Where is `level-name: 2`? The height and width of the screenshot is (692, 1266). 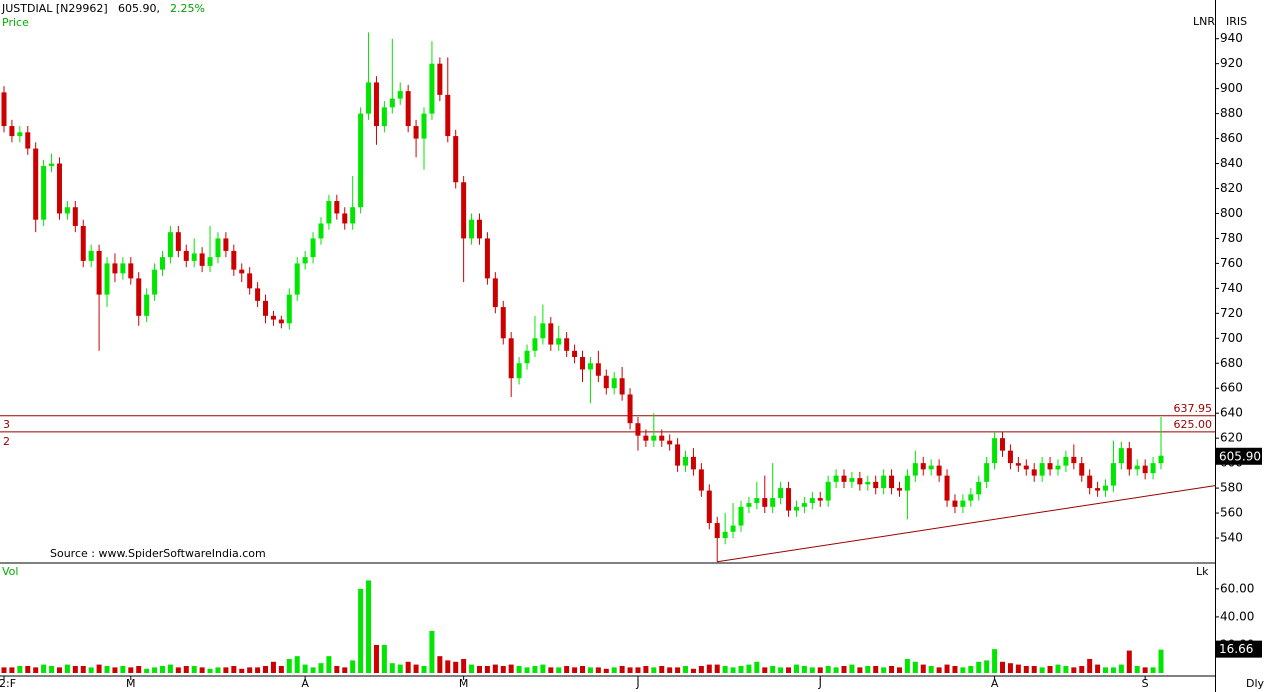
level-name: 2 is located at coordinates (6, 441).